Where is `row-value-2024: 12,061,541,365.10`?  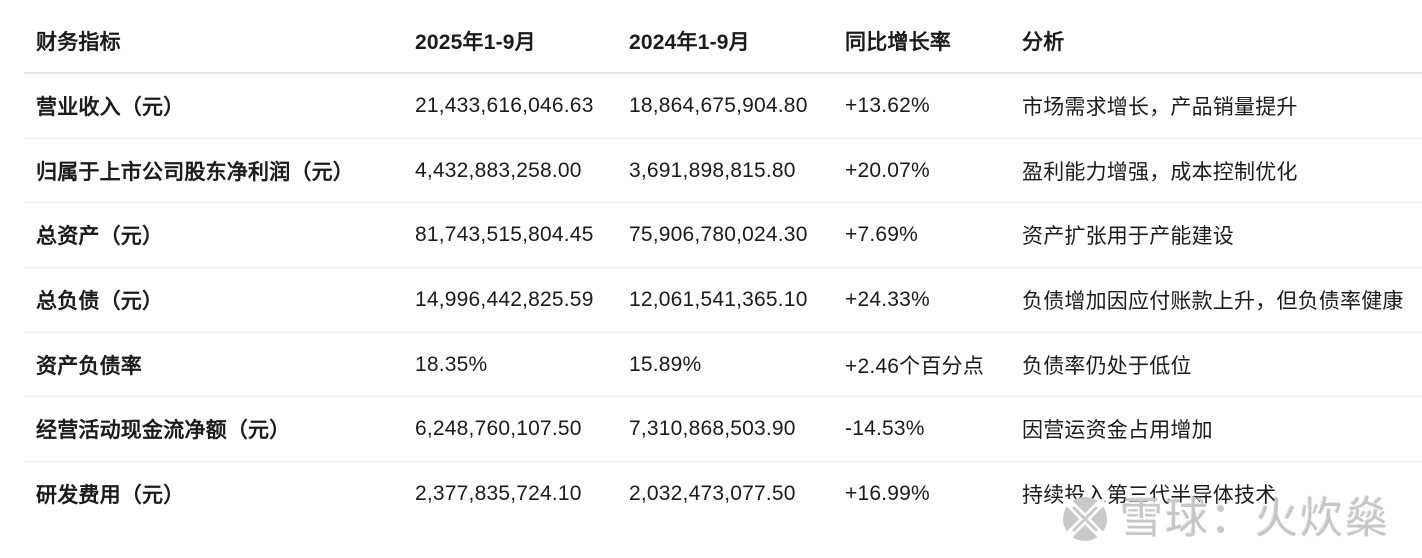
row-value-2024: 12,061,541,365.10 is located at coordinates (718, 299).